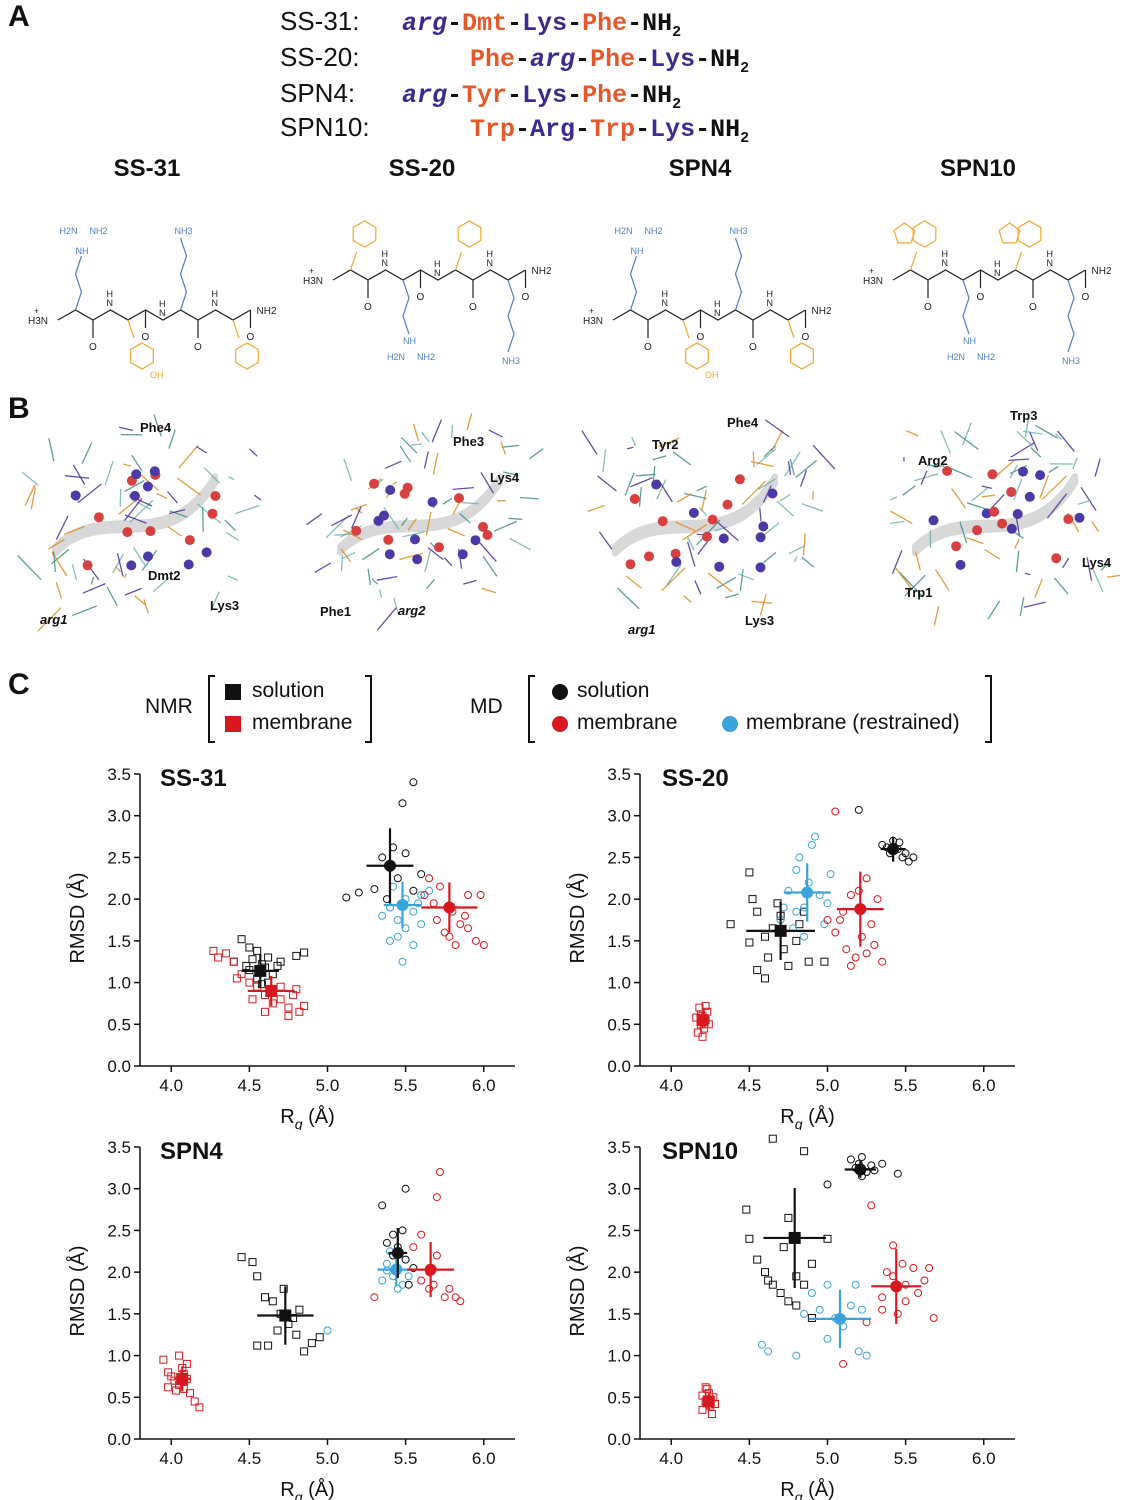  I want to click on residue: arg, so click(553, 59).